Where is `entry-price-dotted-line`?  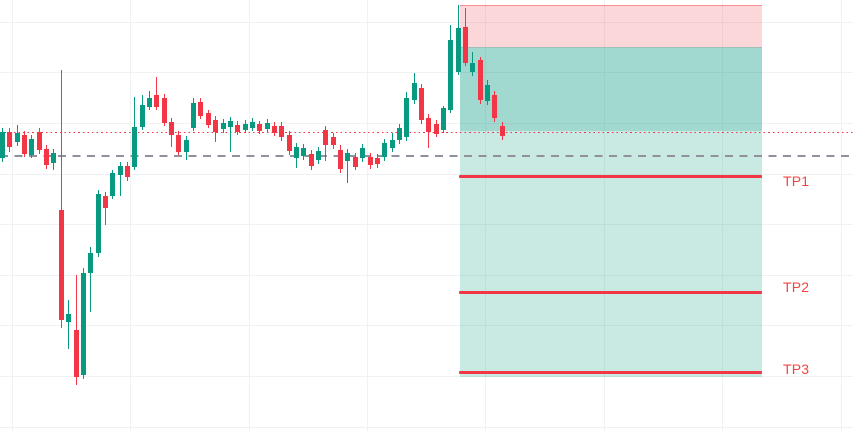 entry-price-dotted-line is located at coordinates (426, 132).